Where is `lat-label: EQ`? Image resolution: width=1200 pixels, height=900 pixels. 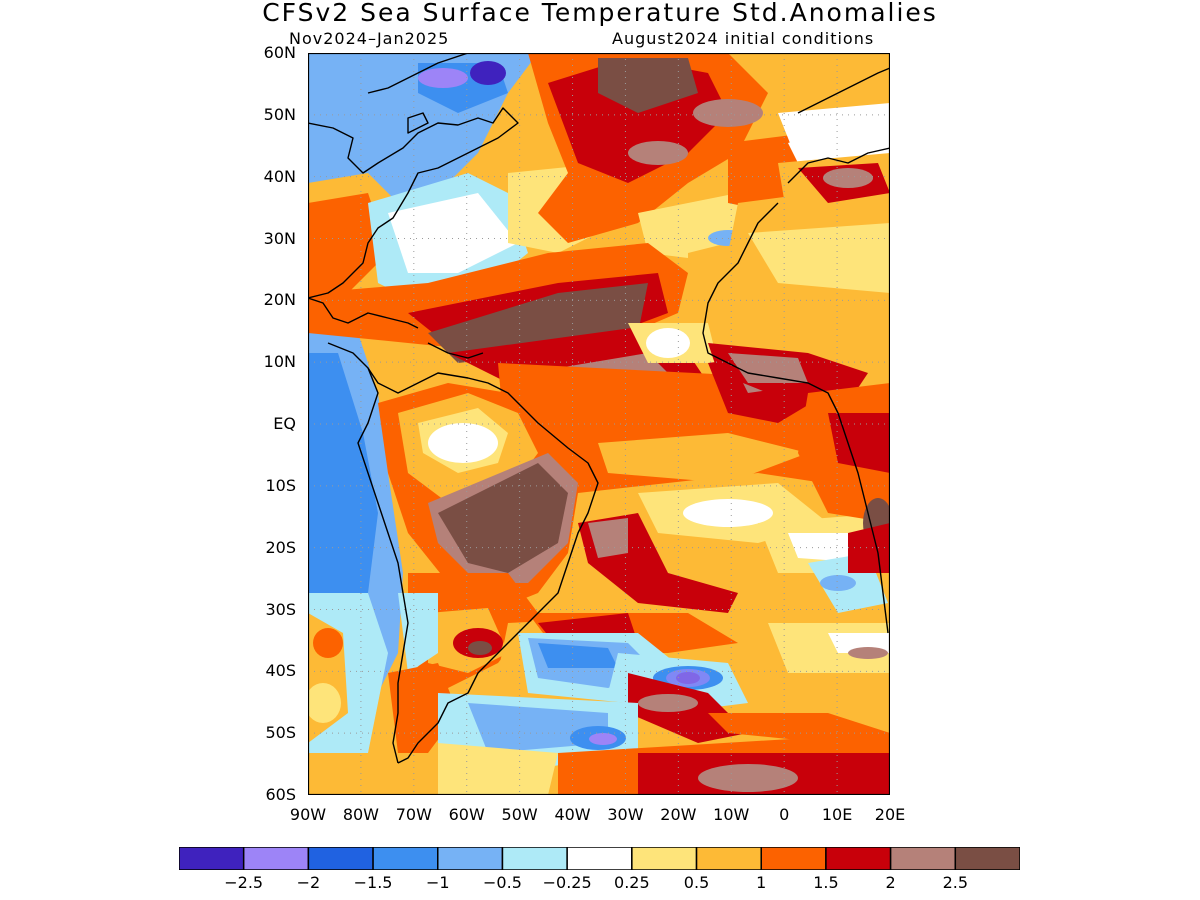
lat-label: EQ is located at coordinates (284, 423).